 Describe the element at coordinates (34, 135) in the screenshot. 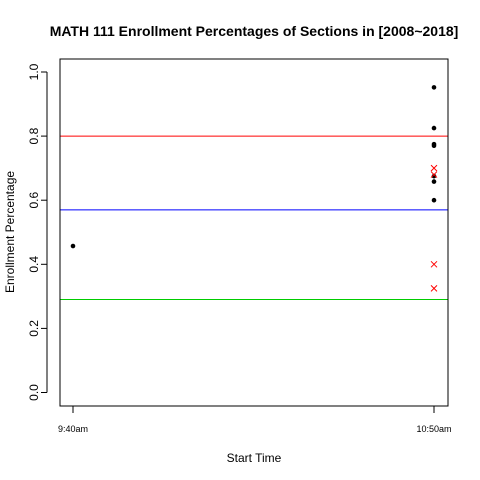

I see `y-tick-label: 0.8` at that location.